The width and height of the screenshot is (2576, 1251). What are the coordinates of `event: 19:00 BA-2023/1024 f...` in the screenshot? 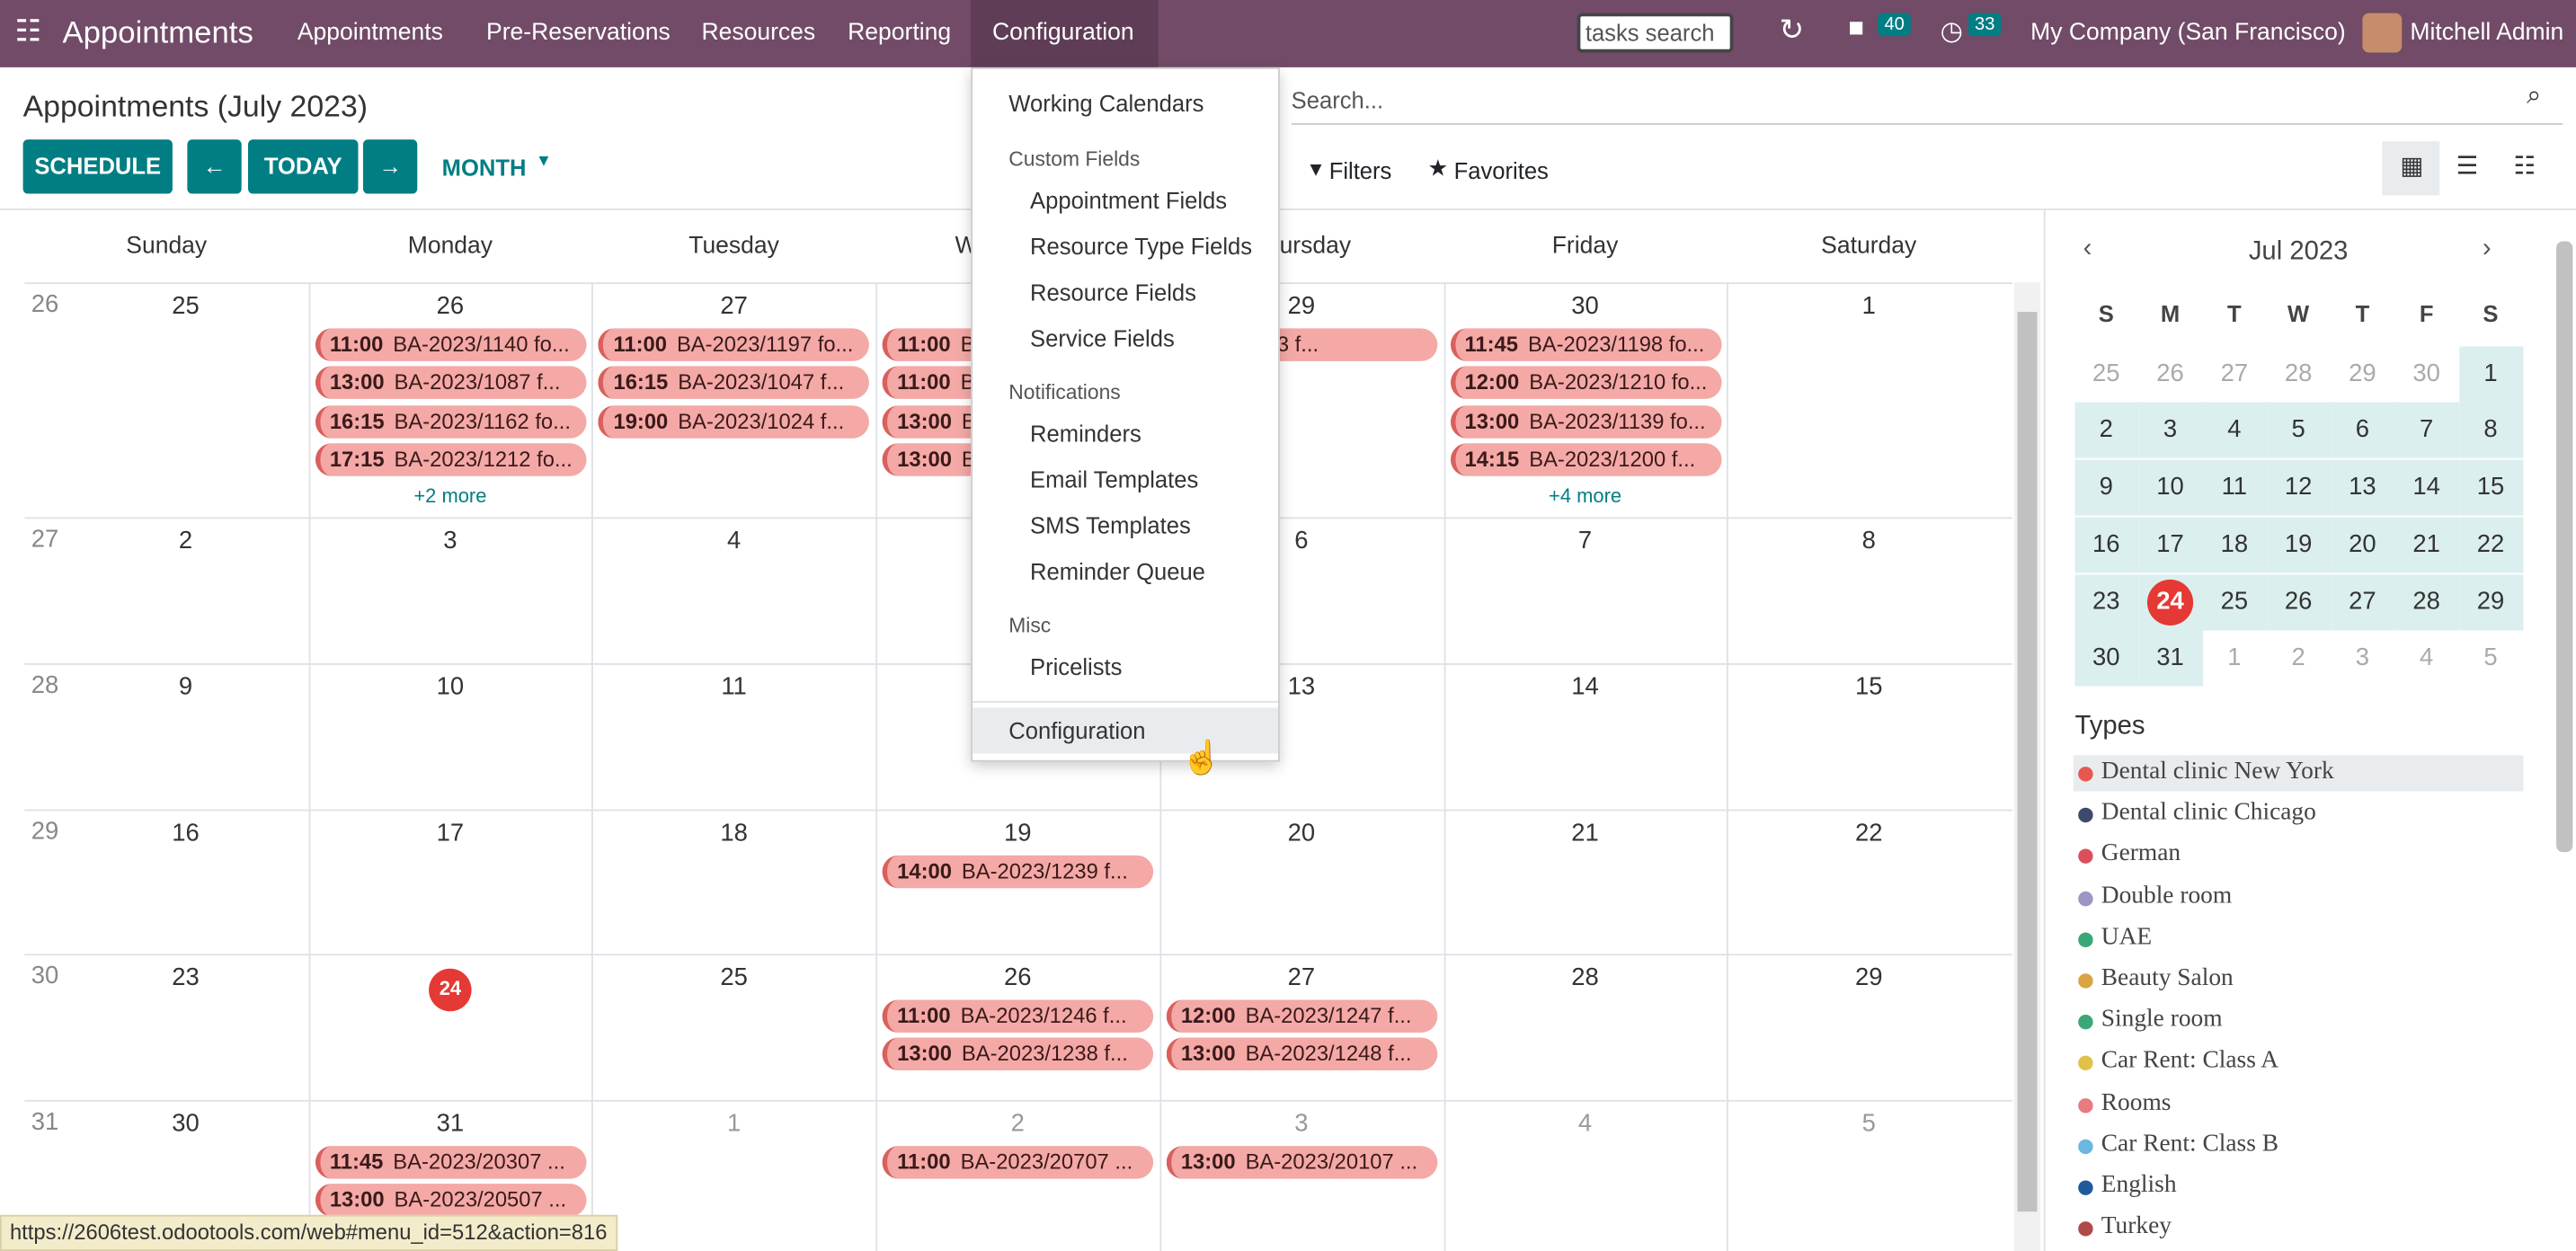 It's located at (734, 421).